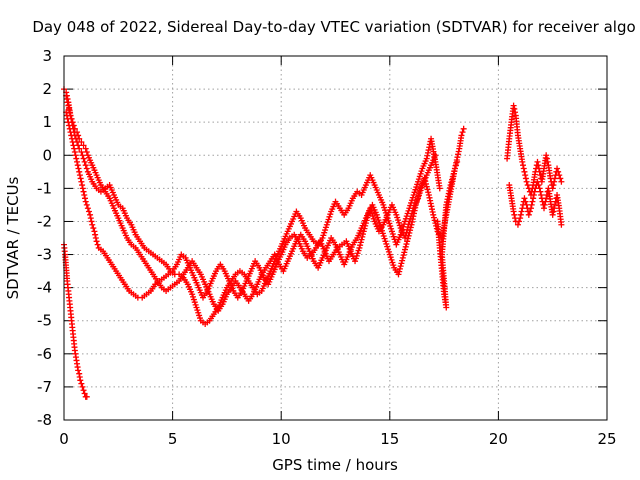 The image size is (640, 480). I want to click on x-tick-label: 0, so click(64, 439).